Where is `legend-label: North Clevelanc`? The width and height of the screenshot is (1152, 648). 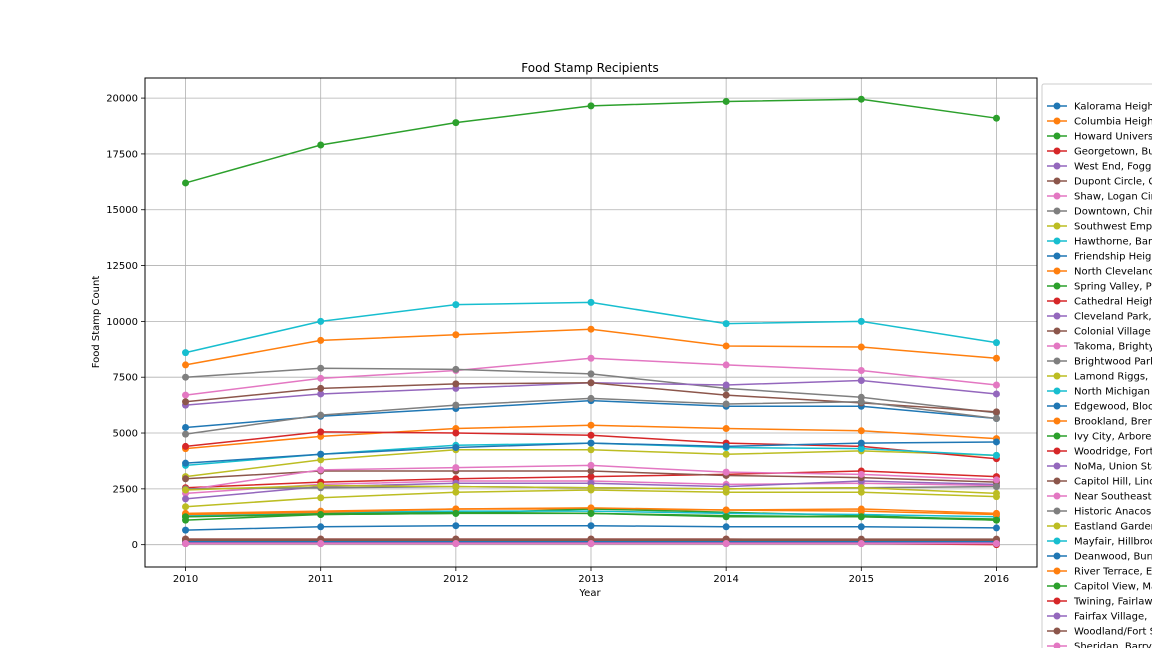 legend-label: North Clevelanc is located at coordinates (1113, 272).